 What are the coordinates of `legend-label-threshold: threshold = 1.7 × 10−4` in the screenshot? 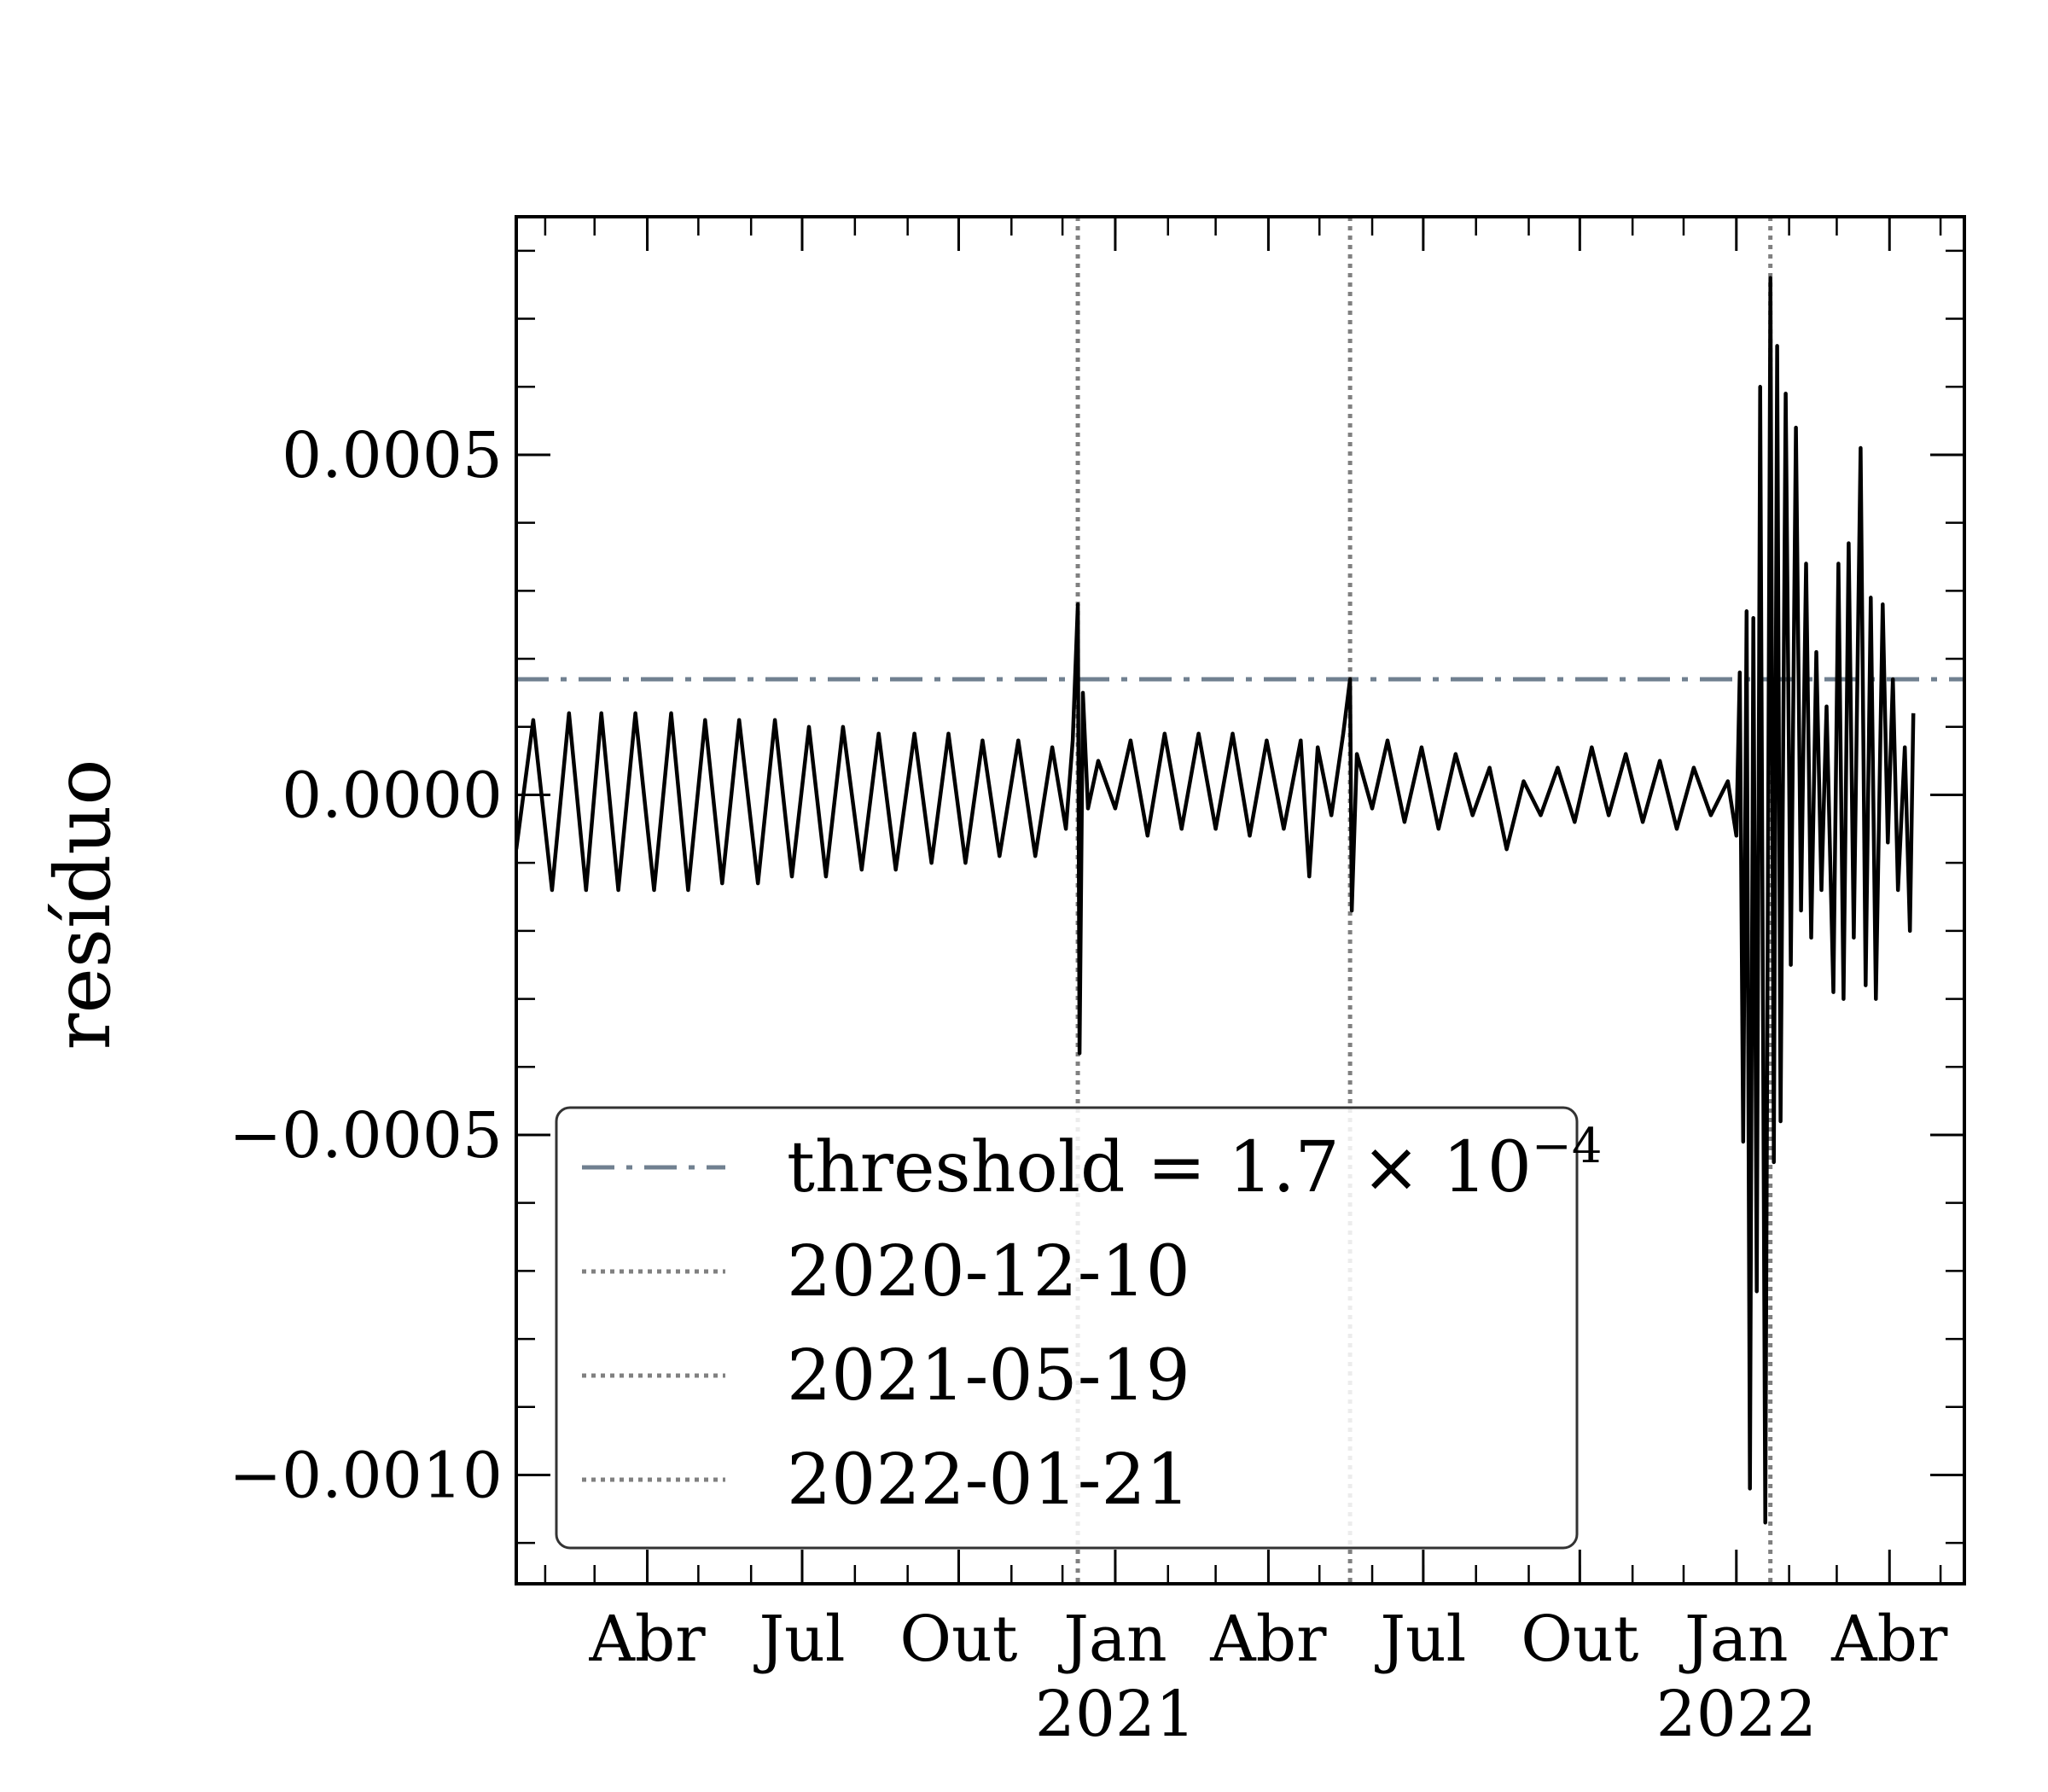 It's located at (1194, 1163).